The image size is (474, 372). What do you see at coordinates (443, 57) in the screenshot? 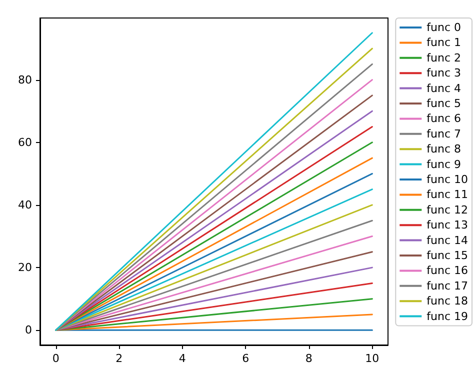
I see `legend-label: func 2` at bounding box center [443, 57].